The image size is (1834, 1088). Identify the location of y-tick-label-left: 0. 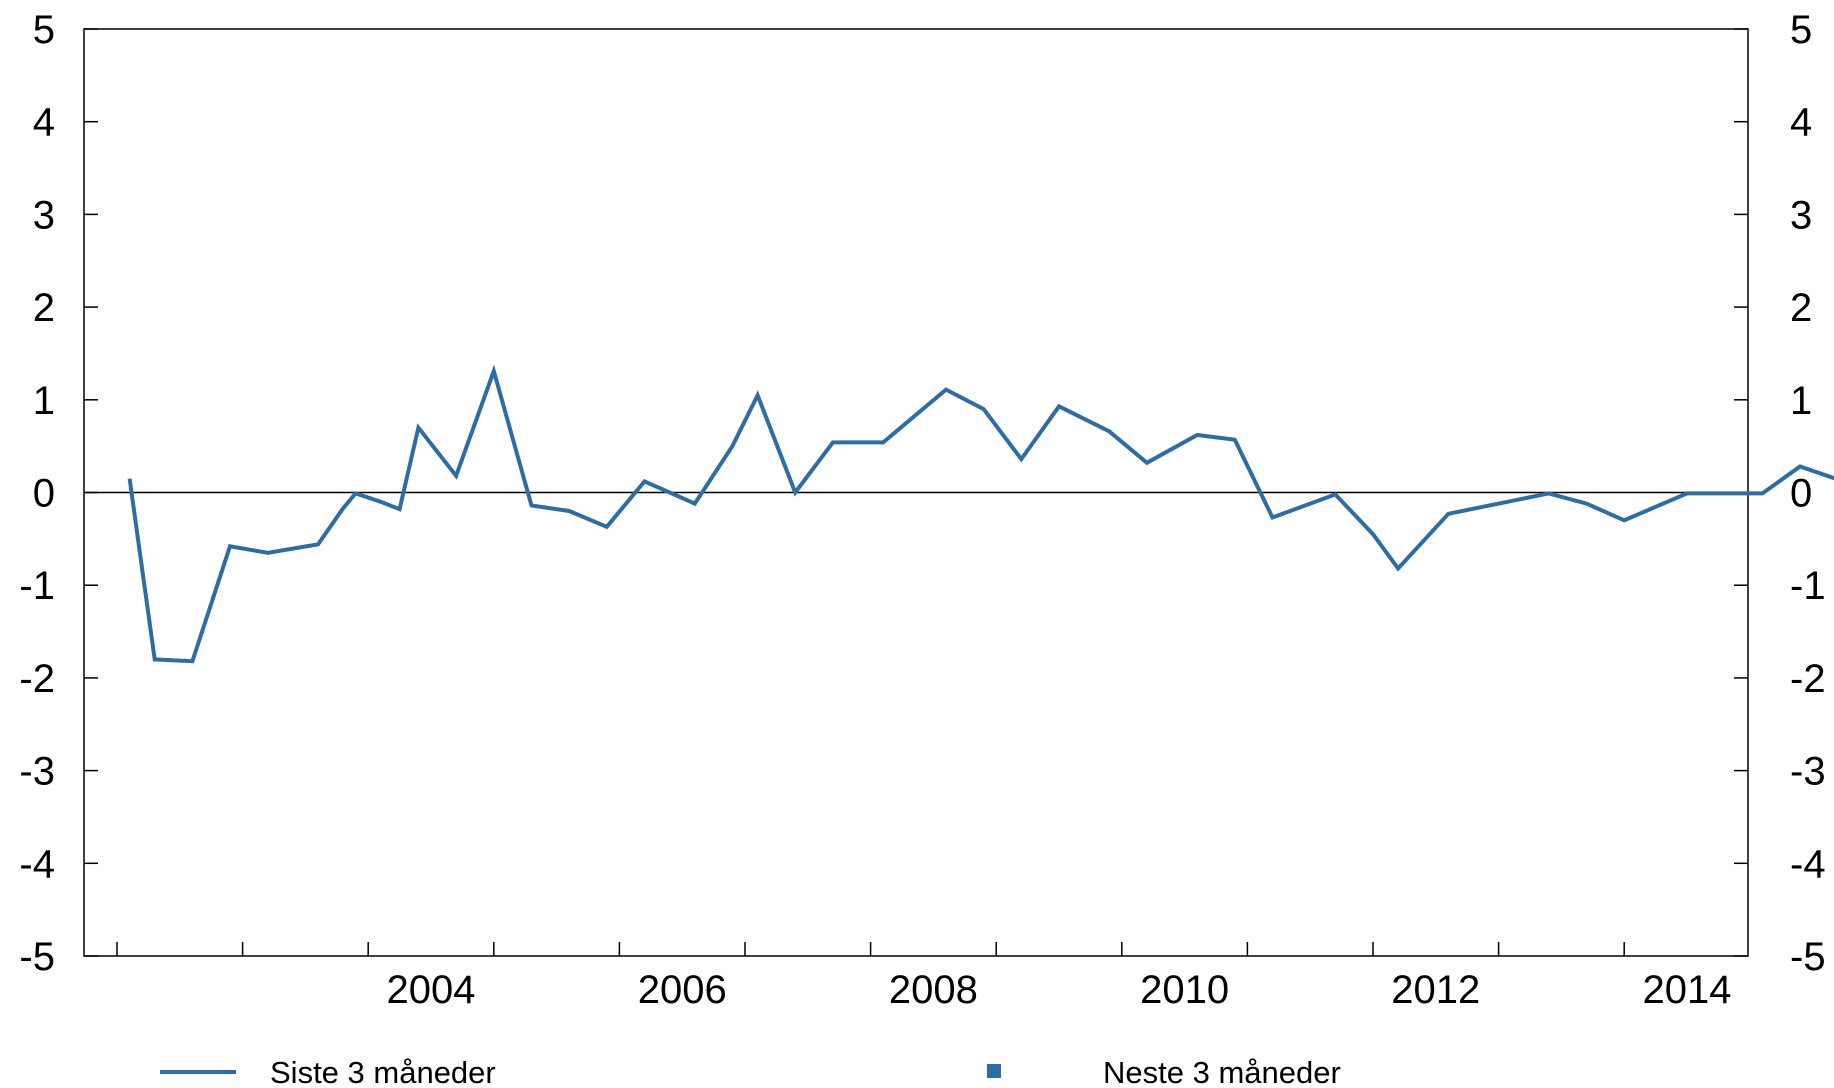
(44, 494).